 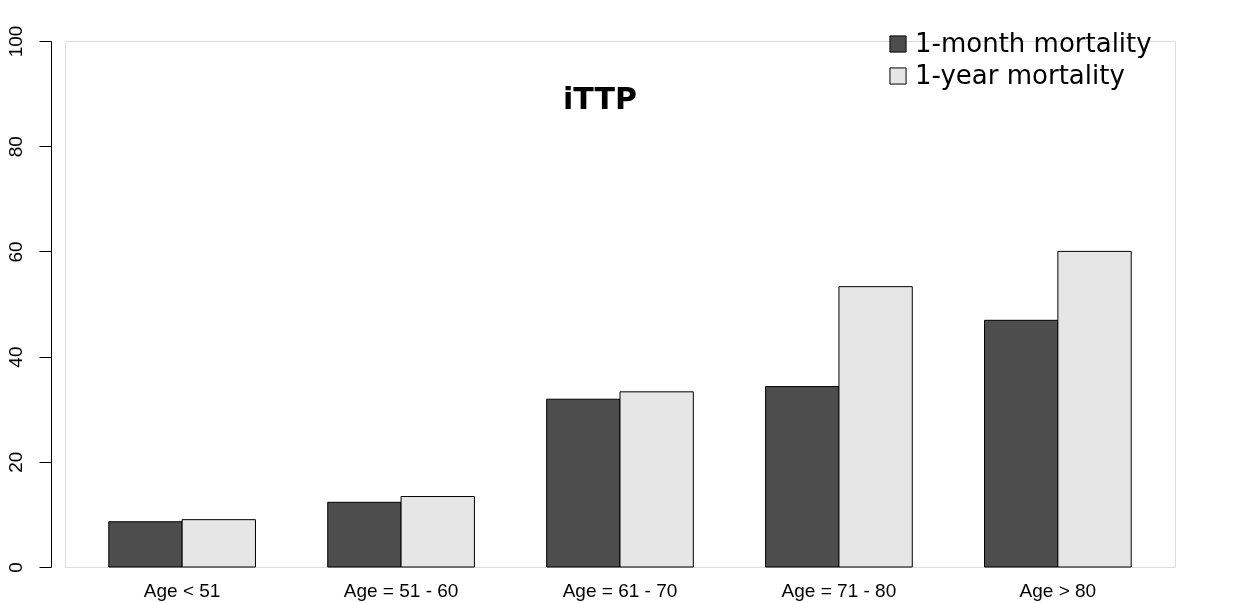 What do you see at coordinates (15, 462) in the screenshot?
I see `y-tick-label: 20` at bounding box center [15, 462].